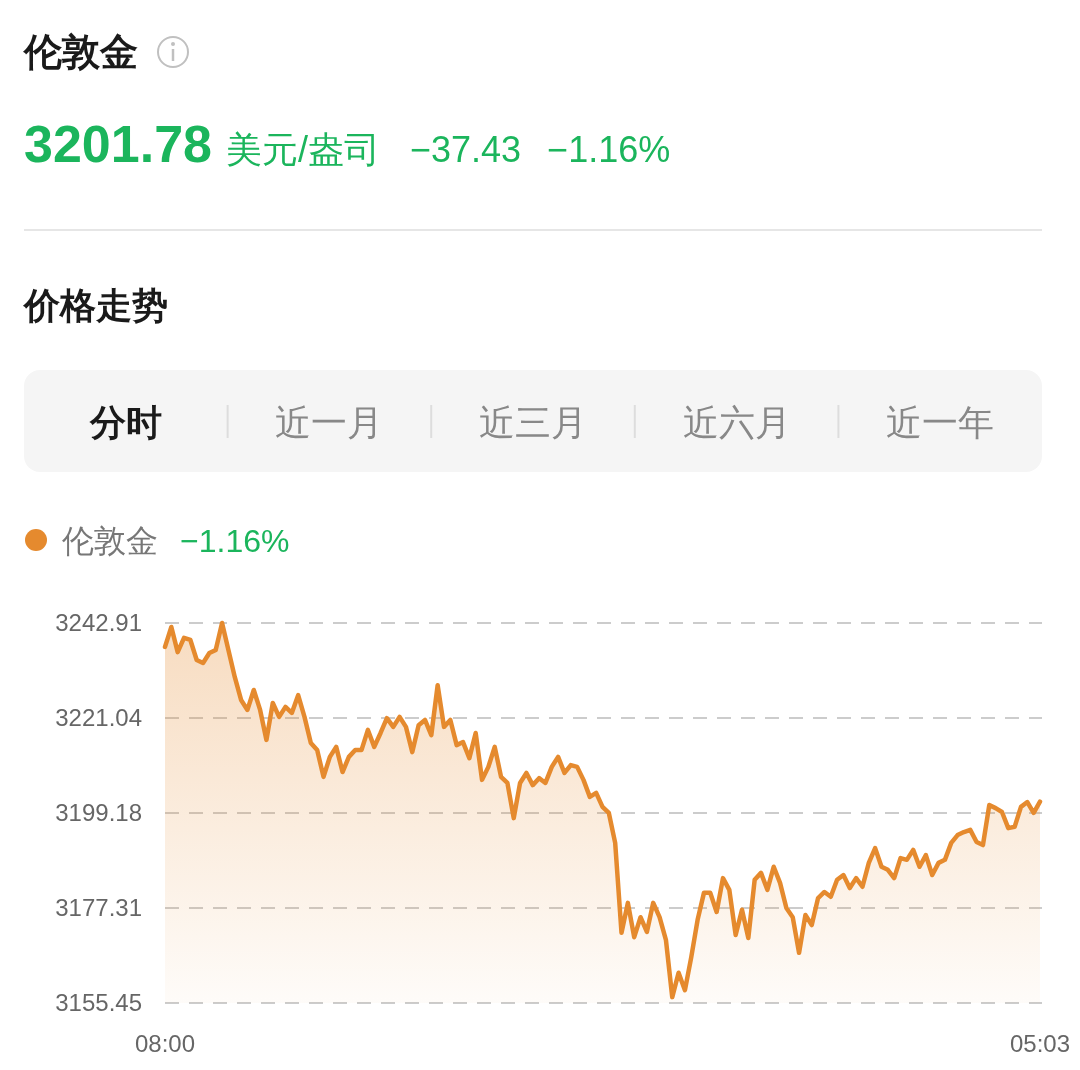  What do you see at coordinates (110, 541) in the screenshot?
I see `legend-label: 伦敦金` at bounding box center [110, 541].